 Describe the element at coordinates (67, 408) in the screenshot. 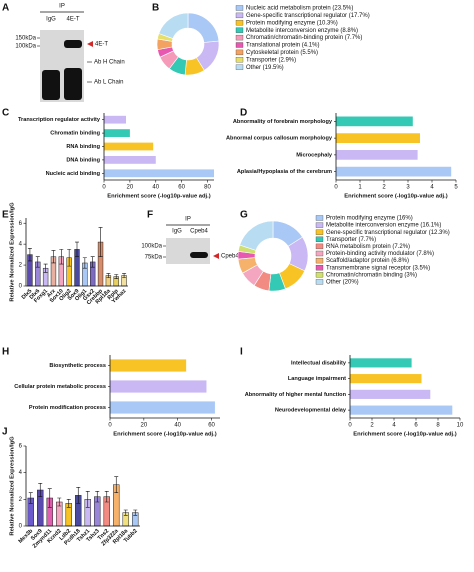

I see `category-label: Protein modification process` at that location.